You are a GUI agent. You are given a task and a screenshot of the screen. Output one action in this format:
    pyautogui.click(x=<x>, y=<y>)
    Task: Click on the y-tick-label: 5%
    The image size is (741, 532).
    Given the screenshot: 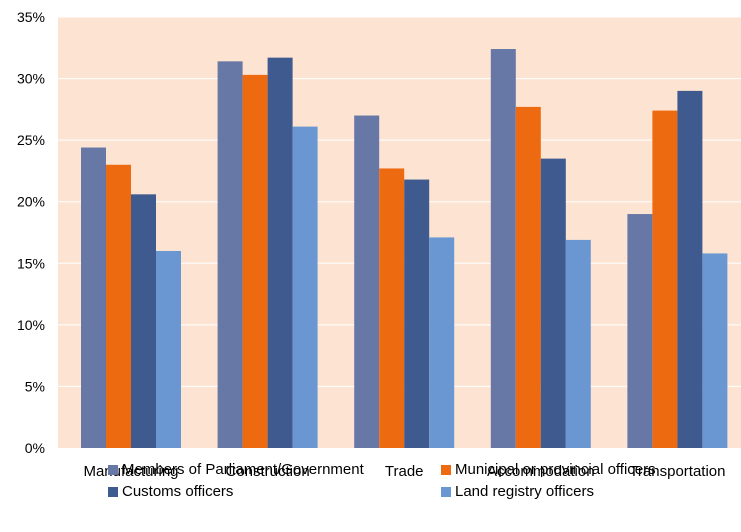 What is the action you would take?
    pyautogui.click(x=35, y=386)
    